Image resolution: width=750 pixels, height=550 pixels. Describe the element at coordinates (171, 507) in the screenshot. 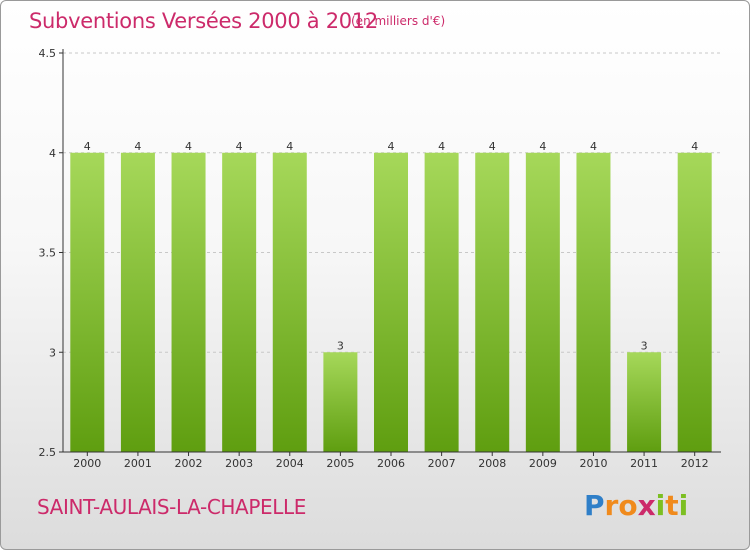

I see `commune-name: SAINT-AULAIS-LA-CHAPELLE` at that location.